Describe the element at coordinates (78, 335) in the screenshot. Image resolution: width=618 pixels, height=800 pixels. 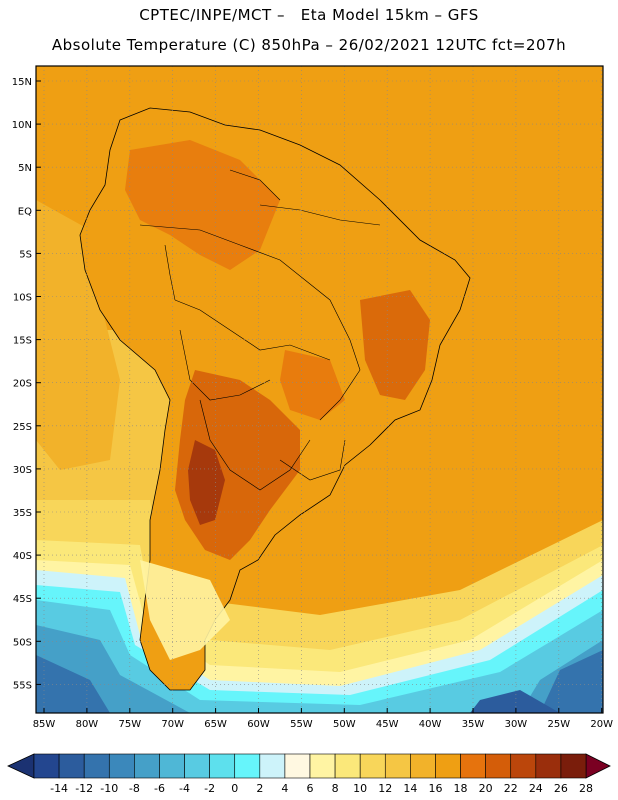
I see `pacific-band` at that location.